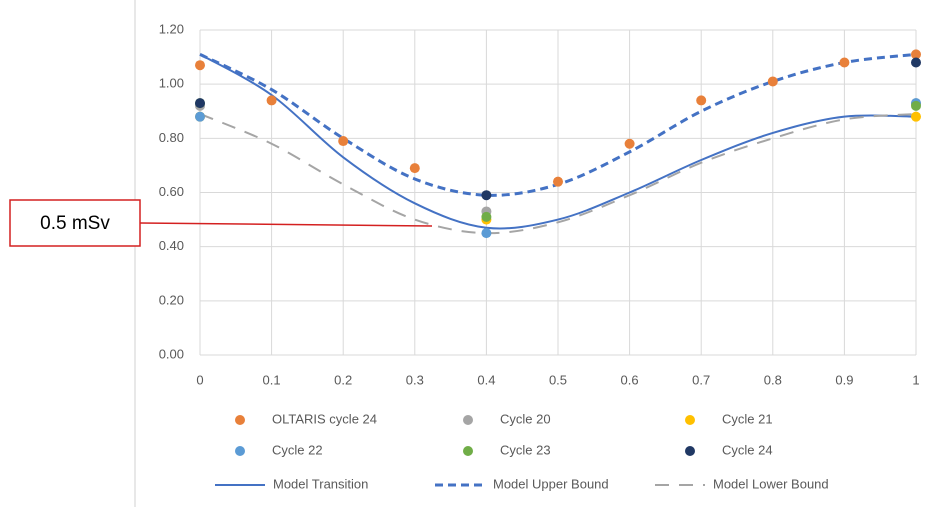  What do you see at coordinates (551, 483) in the screenshot?
I see `legend-label: Model Upper Bound` at bounding box center [551, 483].